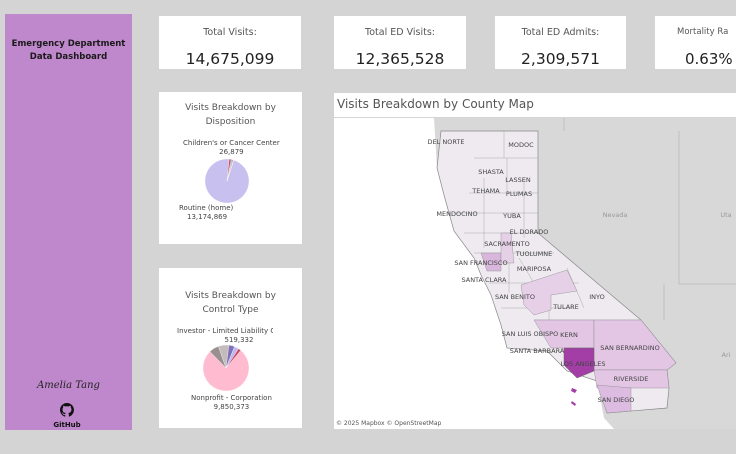 Image resolution: width=736 pixels, height=454 pixels. Describe the element at coordinates (549, 292) in the screenshot. I see `county-fresno` at that location.